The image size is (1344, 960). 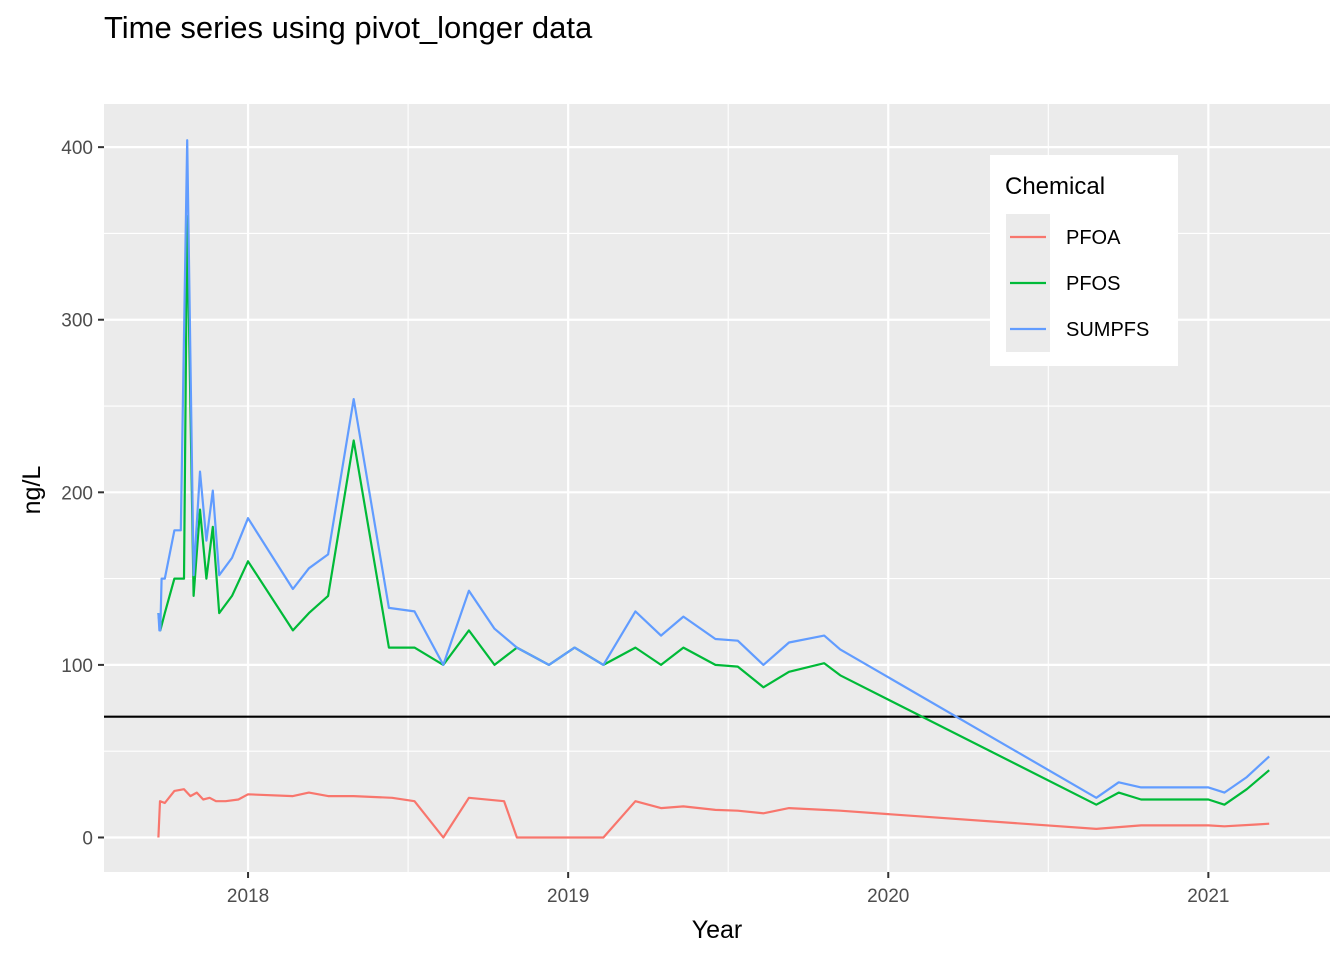 What do you see at coordinates (713, 813) in the screenshot?
I see `series-line-pfoa` at bounding box center [713, 813].